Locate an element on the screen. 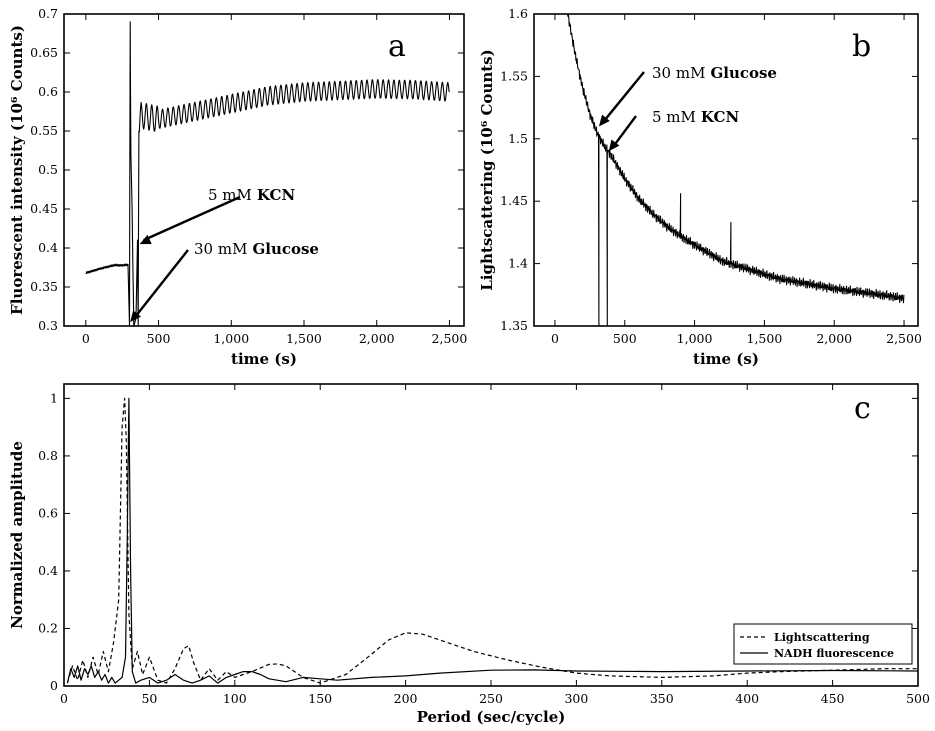 Image resolution: width=935 pixels, height=731 pixels. x-tick-label: 150 is located at coordinates (320, 698).